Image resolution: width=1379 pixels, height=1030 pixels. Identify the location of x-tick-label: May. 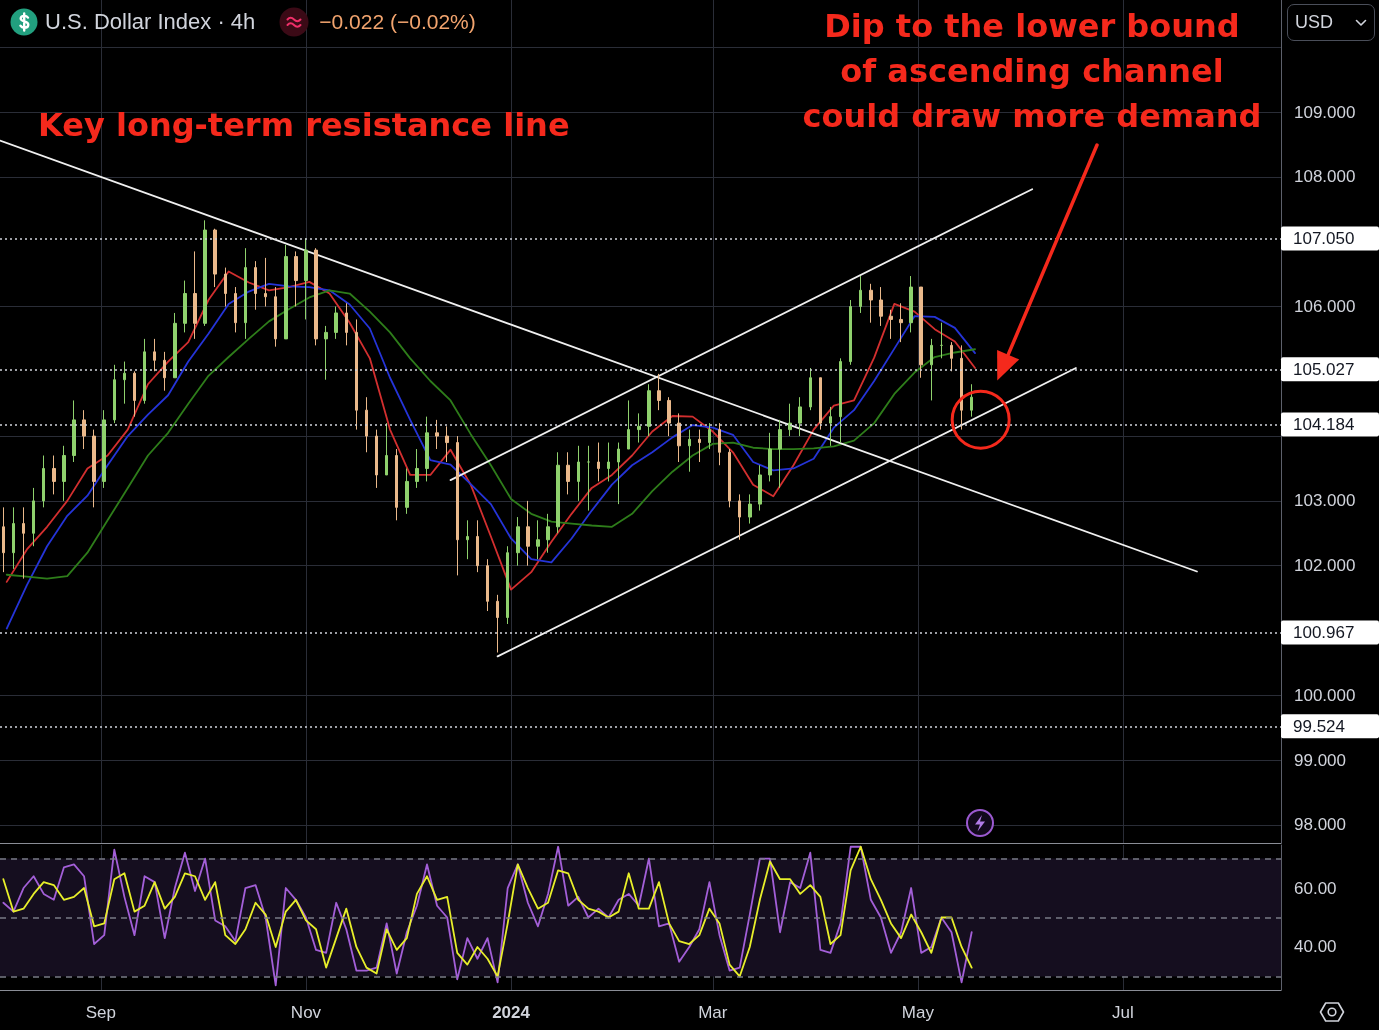
(918, 1012).